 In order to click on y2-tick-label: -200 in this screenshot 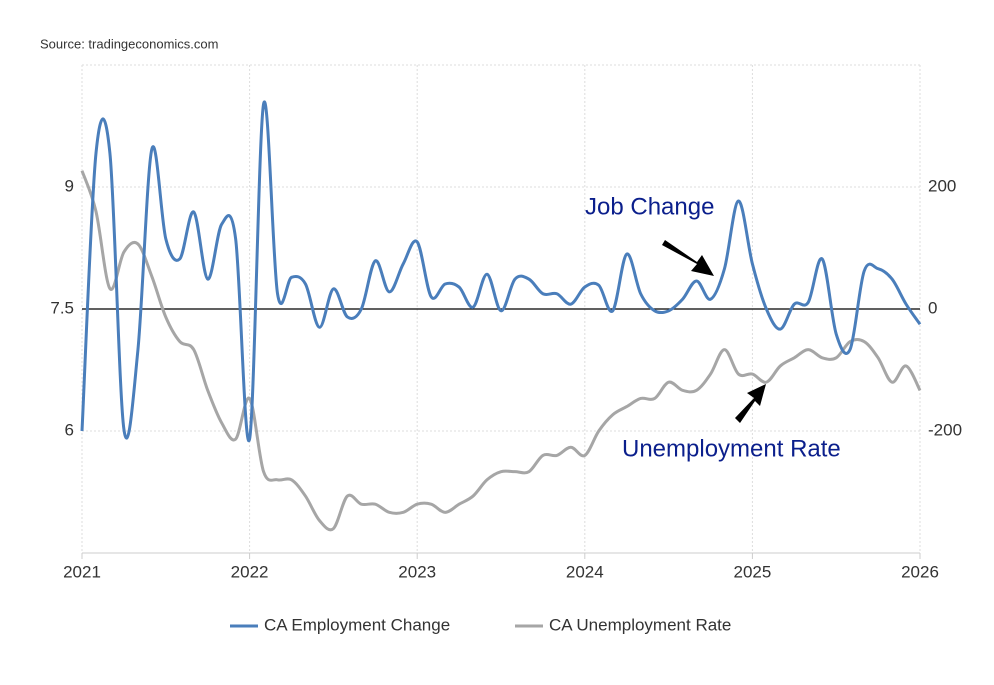, I will do `click(945, 429)`.